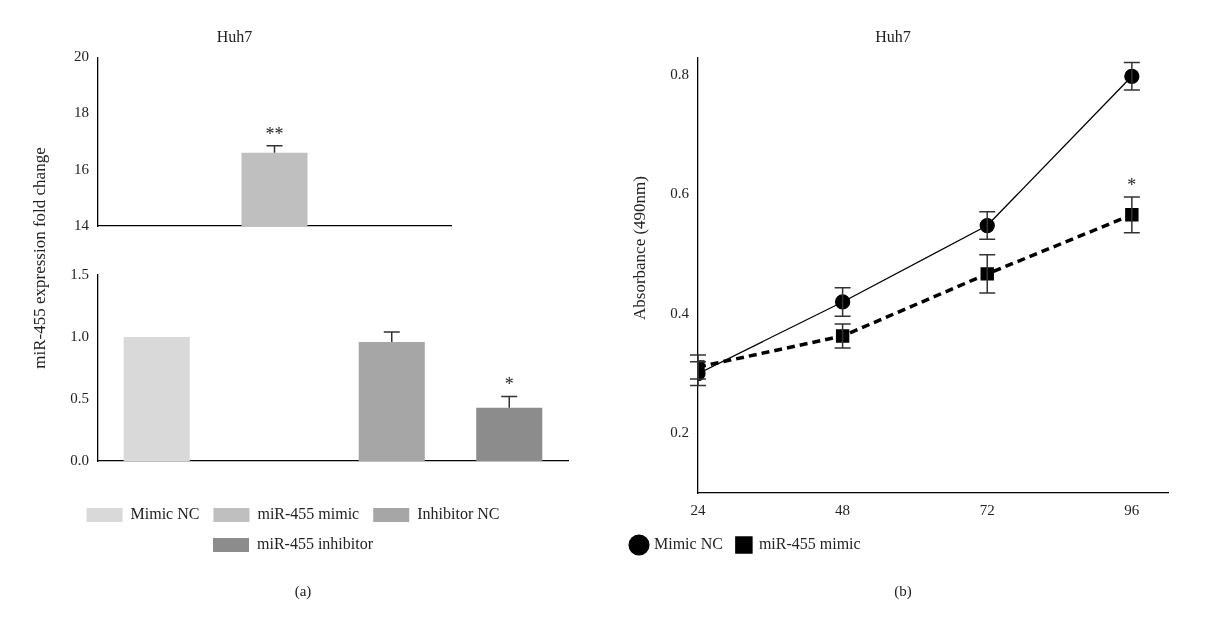  Describe the element at coordinates (79, 459) in the screenshot. I see `y-tick-label: 0.0` at that location.